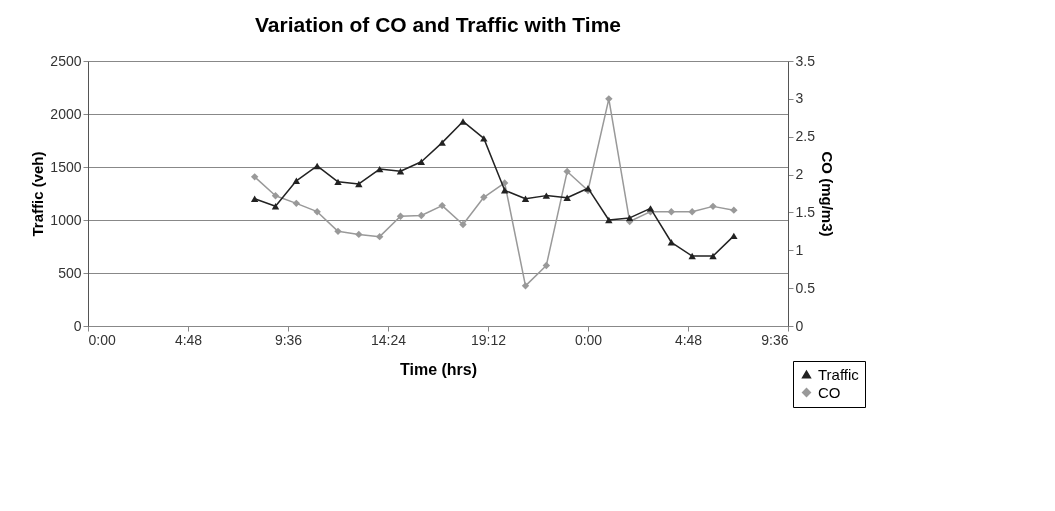 This screenshot has width=1055, height=511. I want to click on y-axis-title: Traffic (veh), so click(38, 194).